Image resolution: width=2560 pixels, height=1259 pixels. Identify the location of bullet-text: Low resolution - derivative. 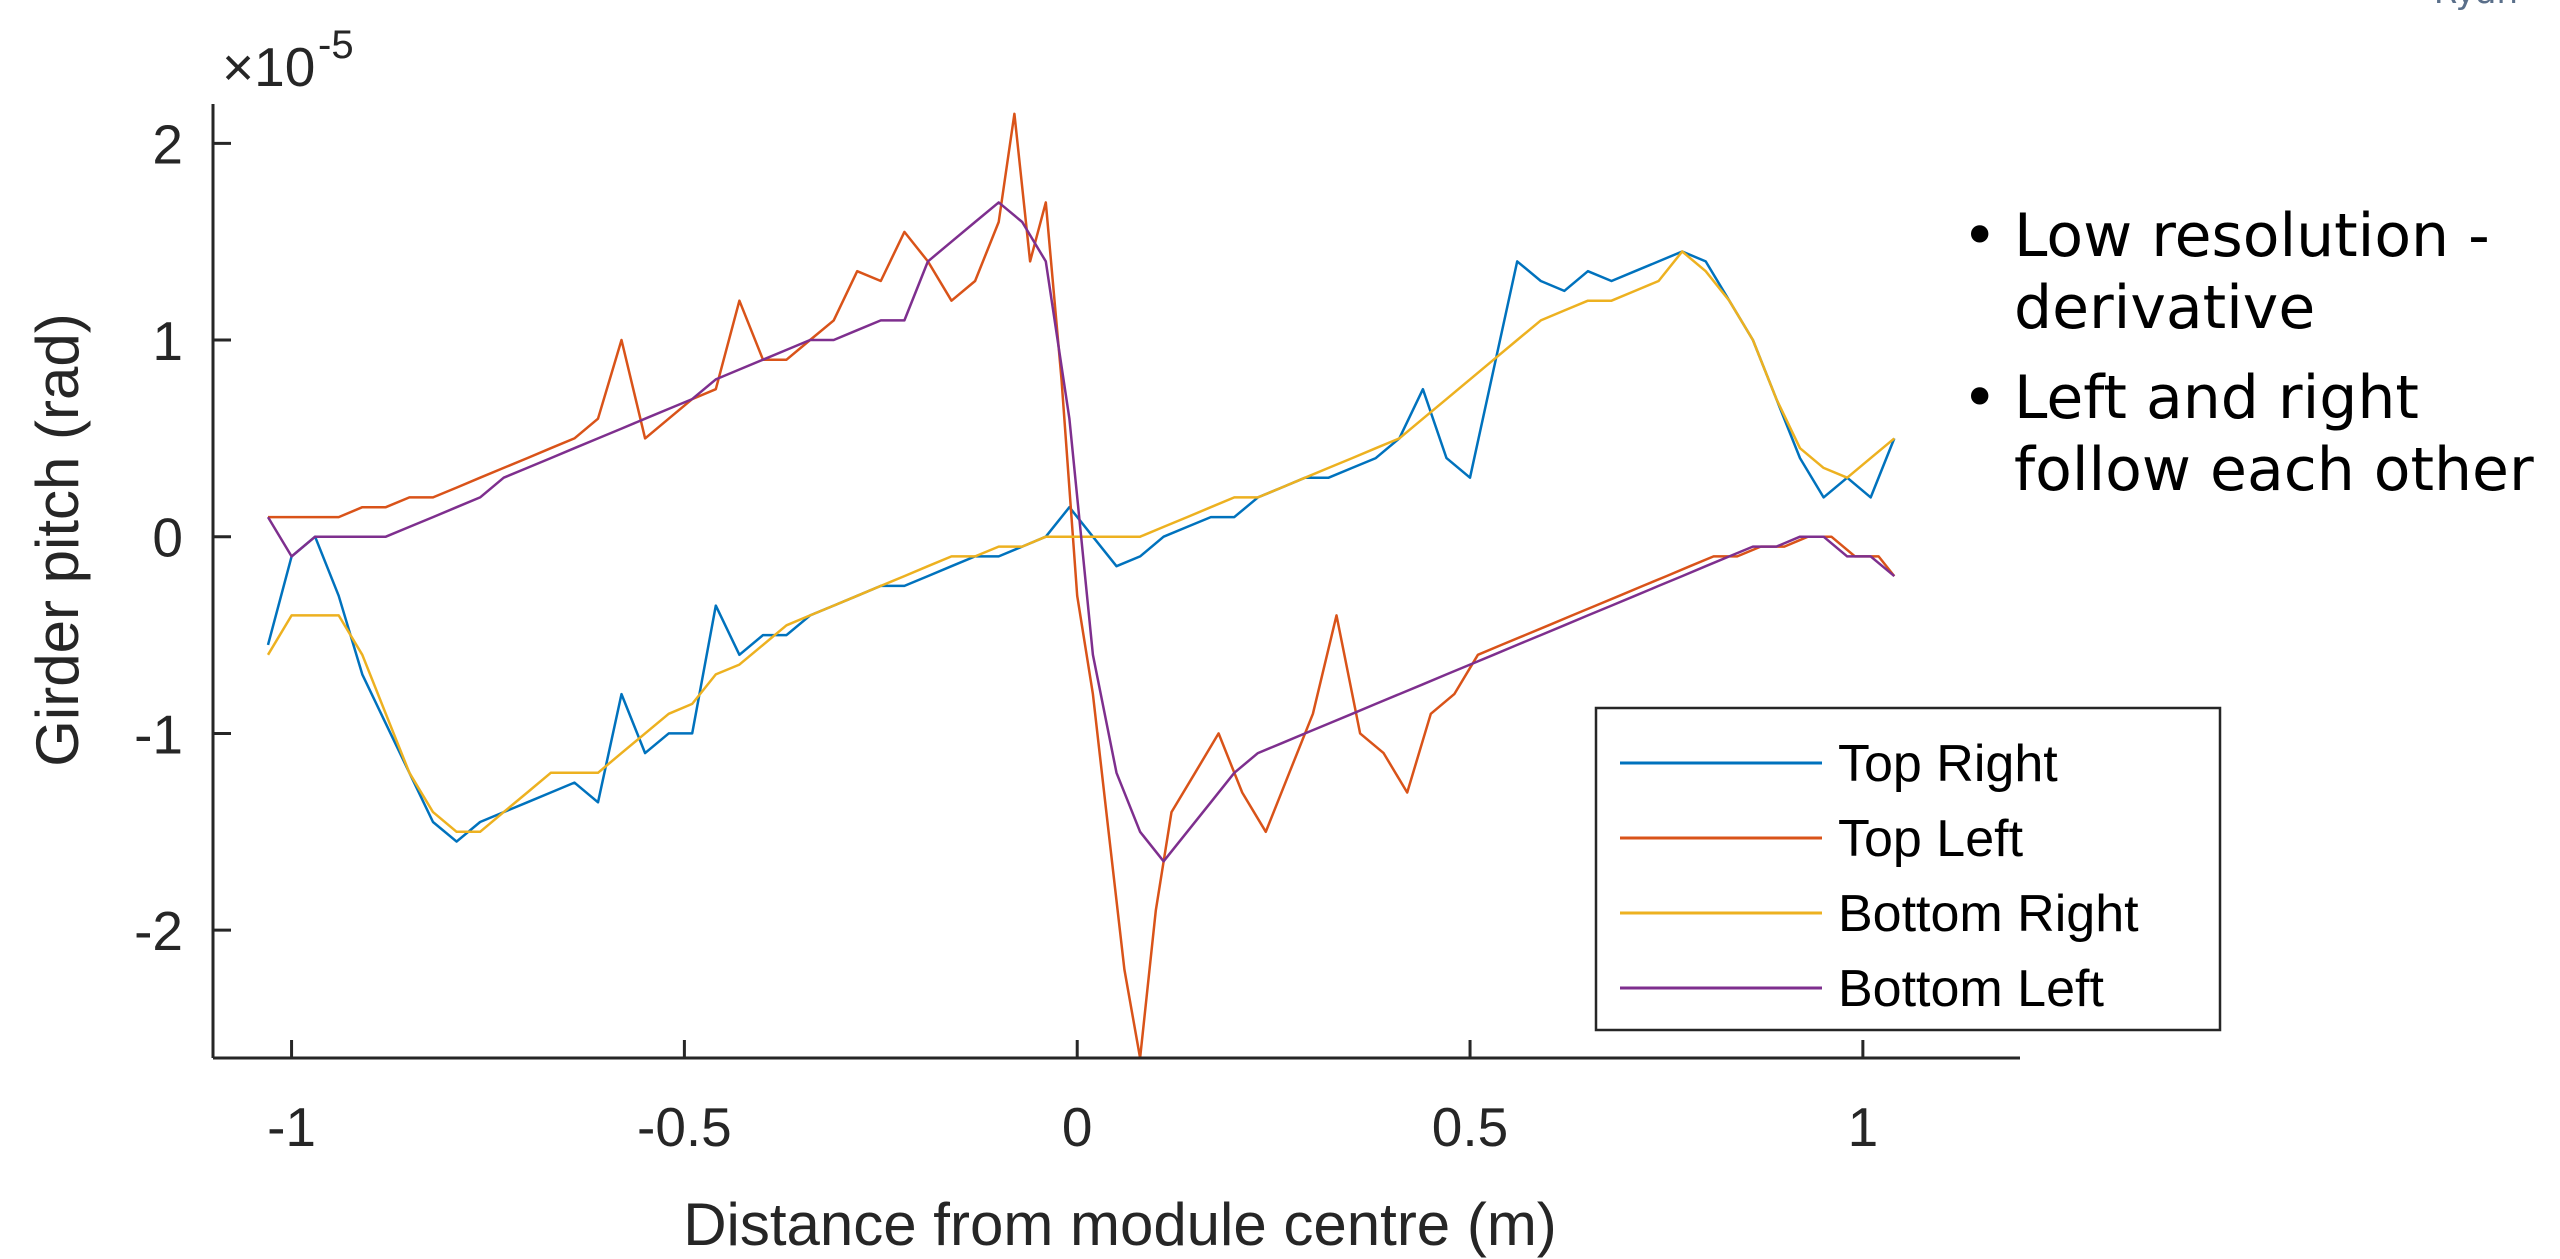
(2252, 272).